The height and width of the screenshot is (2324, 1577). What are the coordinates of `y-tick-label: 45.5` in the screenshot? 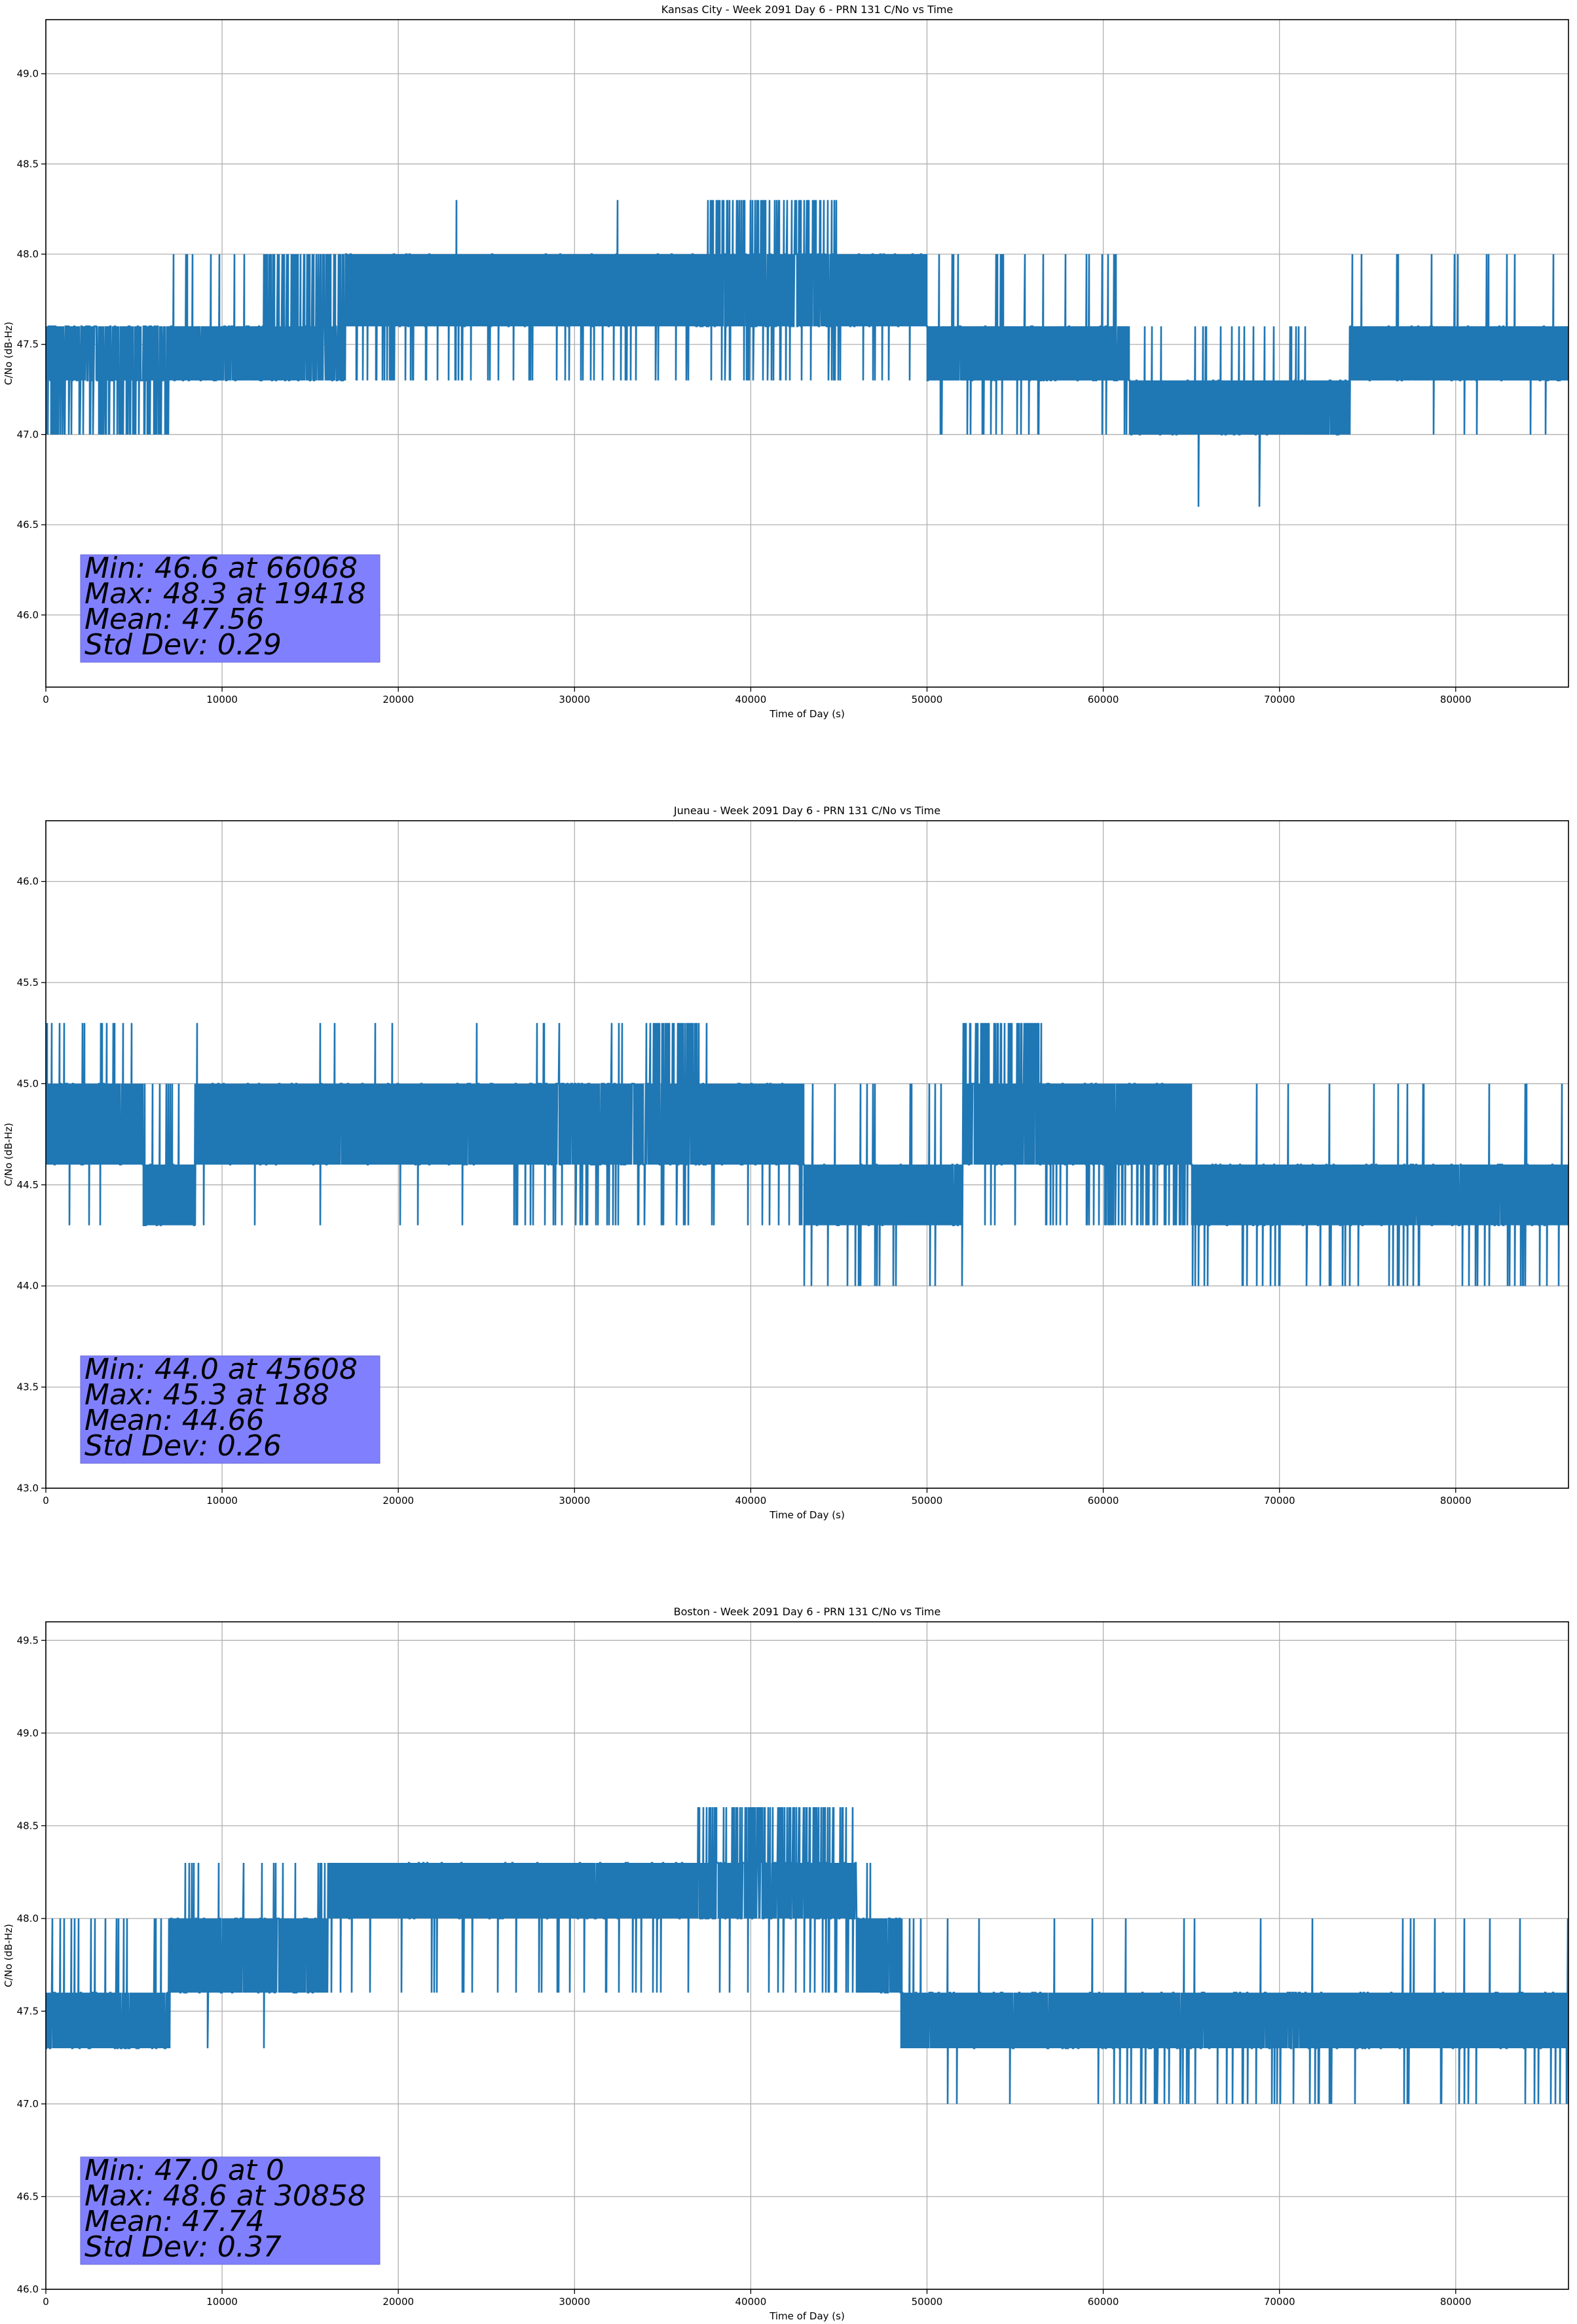 It's located at (28, 982).